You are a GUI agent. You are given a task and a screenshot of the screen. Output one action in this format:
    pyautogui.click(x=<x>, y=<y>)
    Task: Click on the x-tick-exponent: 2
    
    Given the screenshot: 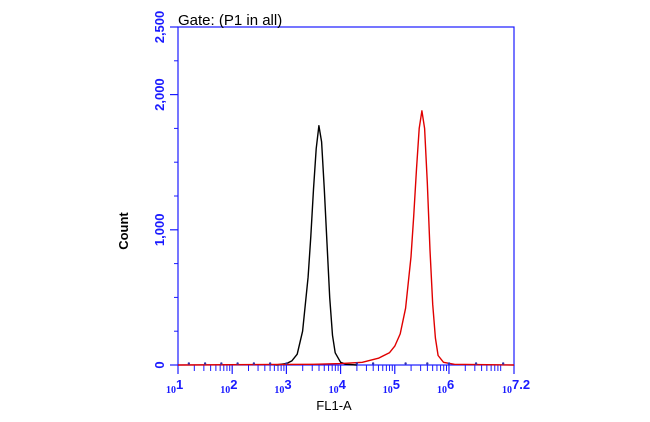 What is the action you would take?
    pyautogui.click(x=233, y=384)
    